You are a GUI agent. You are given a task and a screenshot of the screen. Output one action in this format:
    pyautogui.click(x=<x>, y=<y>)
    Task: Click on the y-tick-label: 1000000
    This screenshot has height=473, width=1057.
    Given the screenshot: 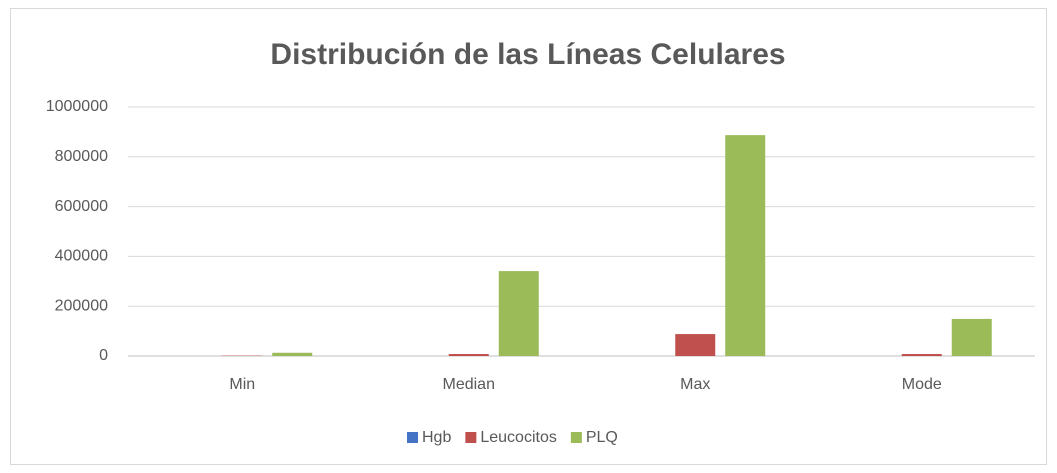 What is the action you would take?
    pyautogui.click(x=77, y=106)
    